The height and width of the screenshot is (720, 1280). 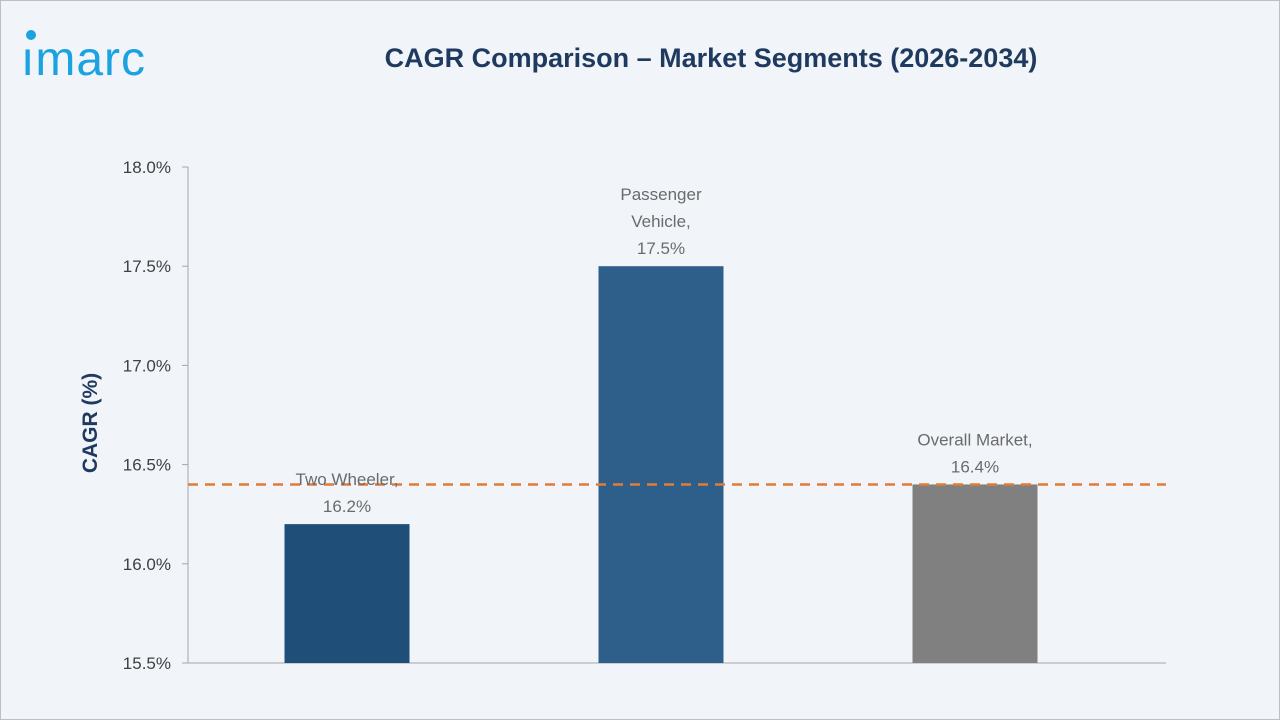 I want to click on y-tick-label: 18.0%, so click(x=147, y=167).